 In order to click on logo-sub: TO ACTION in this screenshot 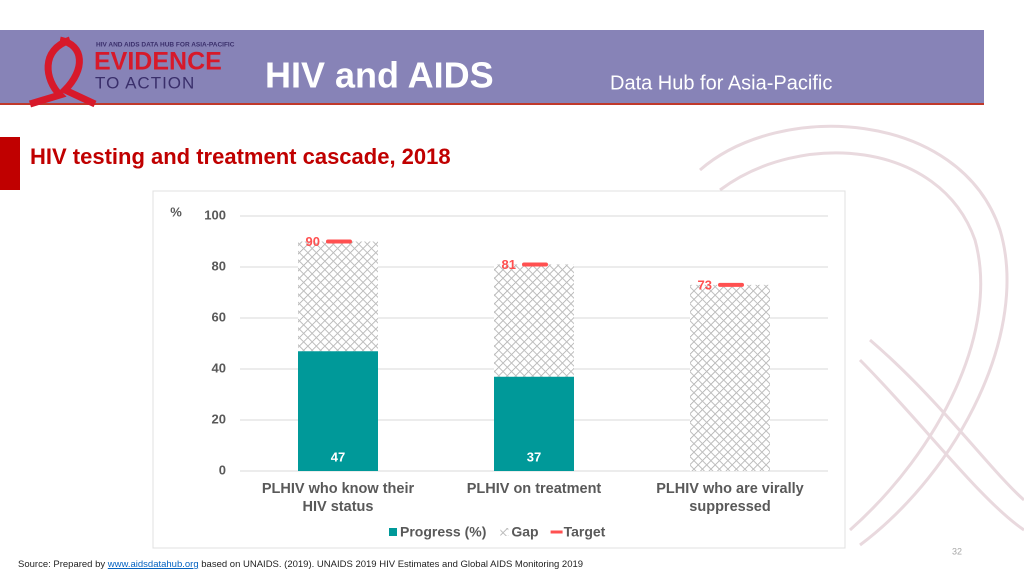, I will do `click(145, 82)`.